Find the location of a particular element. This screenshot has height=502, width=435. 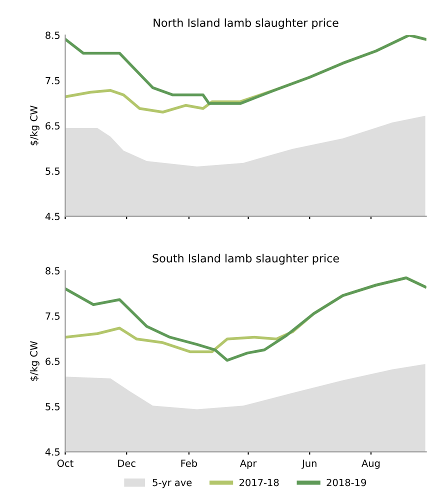

x-tick-label: Feb is located at coordinates (189, 463).